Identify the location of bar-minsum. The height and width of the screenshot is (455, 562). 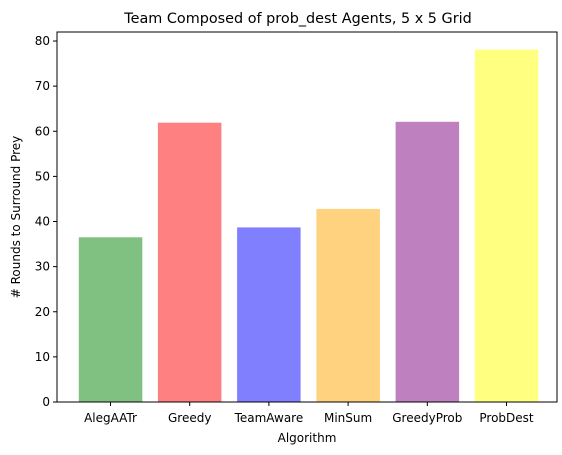
(348, 305).